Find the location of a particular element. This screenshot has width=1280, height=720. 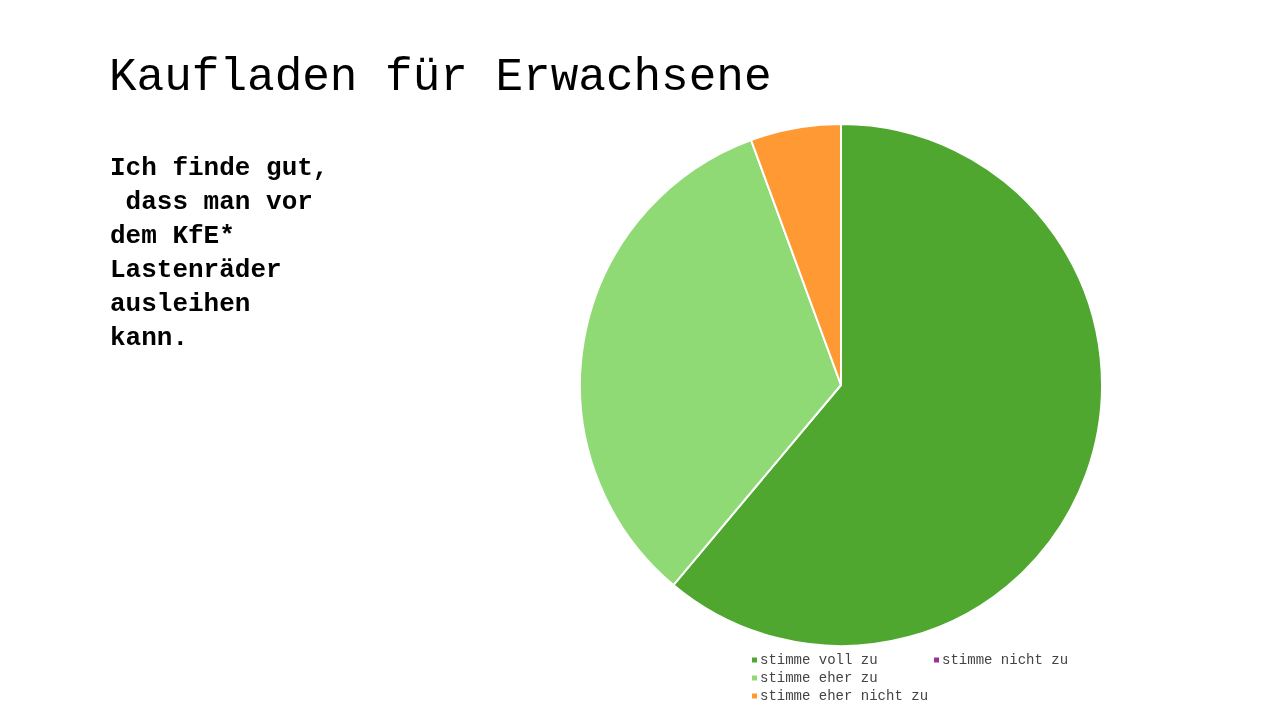

legend-label: stimme eher zu is located at coordinates (819, 678).